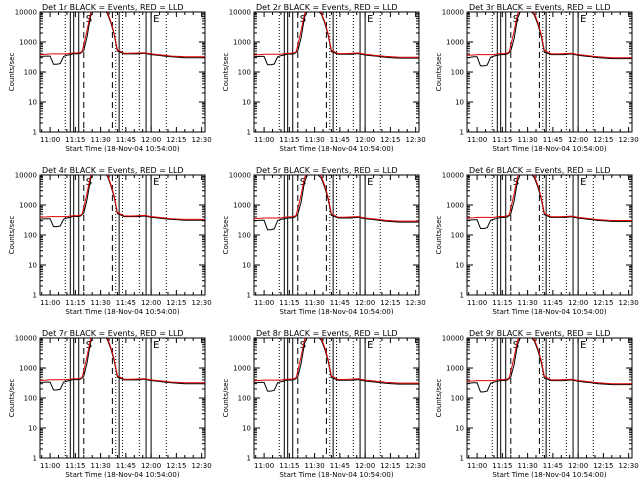 The image size is (640, 480). I want to click on panel-title: Det 9r BLACK = Events, RED = LLD, so click(540, 333).